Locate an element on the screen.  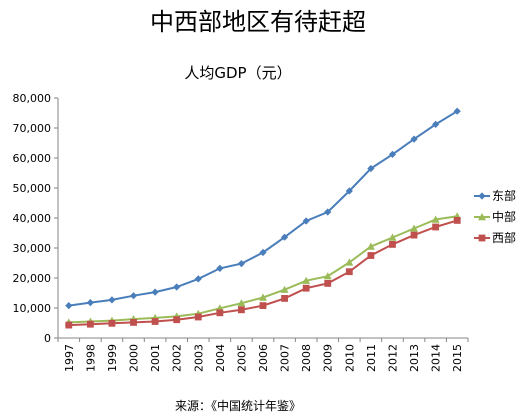
x-tick-label: 2007 is located at coordinates (285, 358).